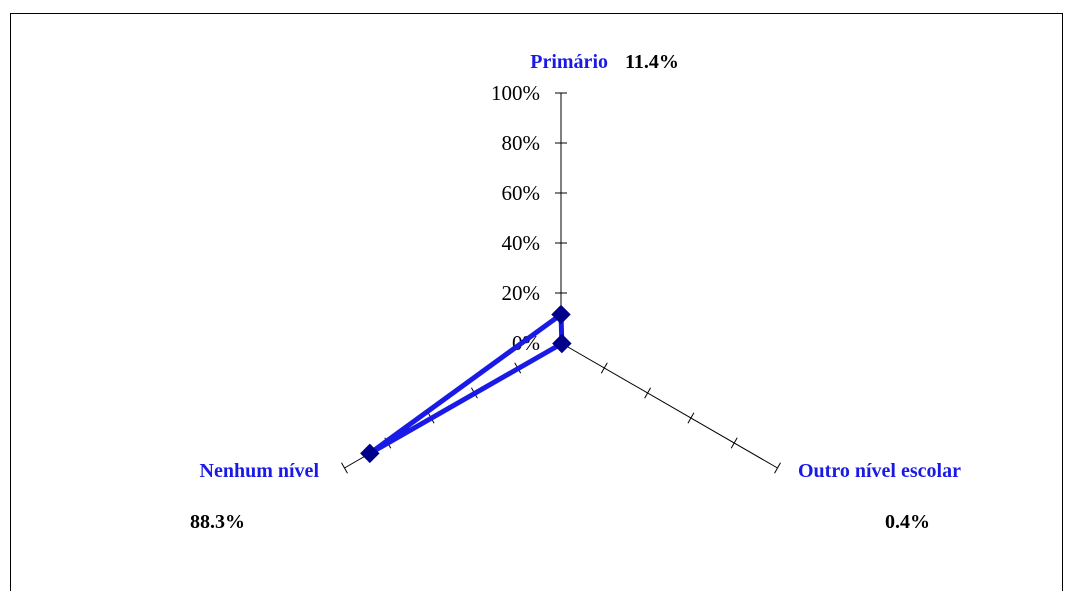 Image resolution: width=1074 pixels, height=591 pixels. I want to click on value-label: 88.3%, so click(217, 522).